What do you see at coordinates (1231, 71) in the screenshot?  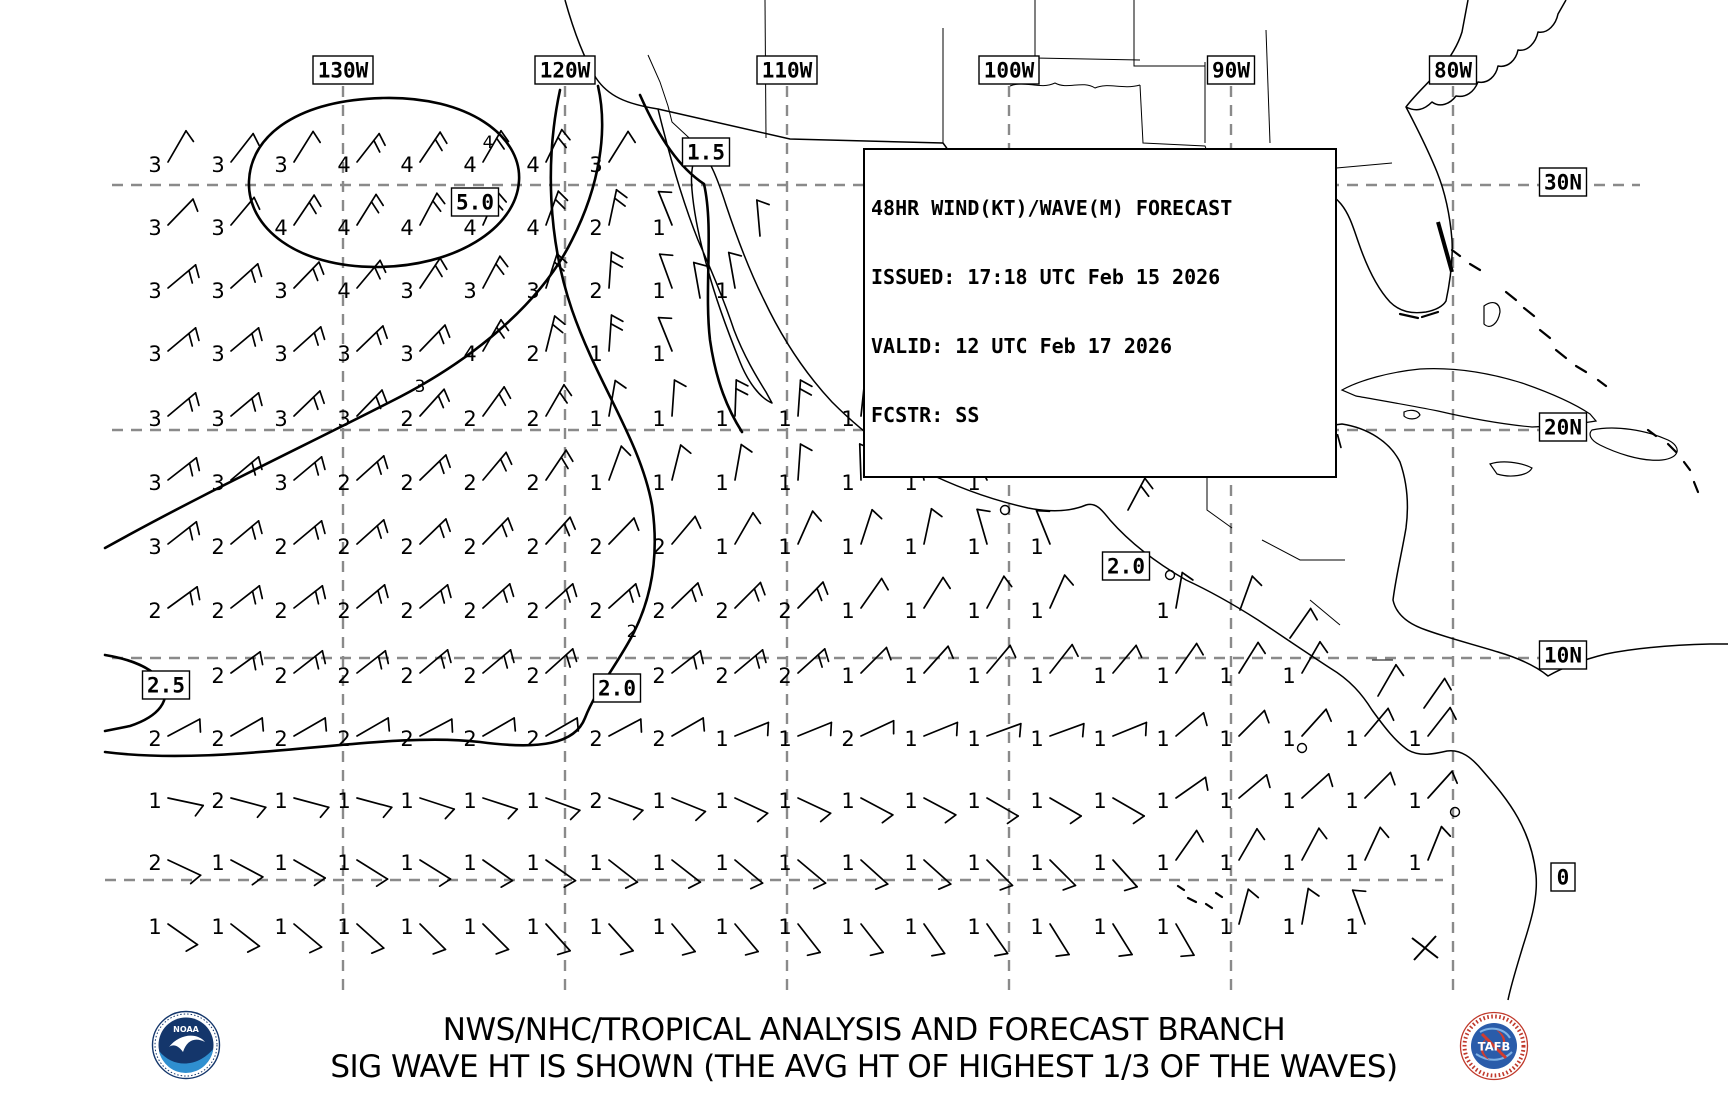 I see `longitude-label: 90W` at bounding box center [1231, 71].